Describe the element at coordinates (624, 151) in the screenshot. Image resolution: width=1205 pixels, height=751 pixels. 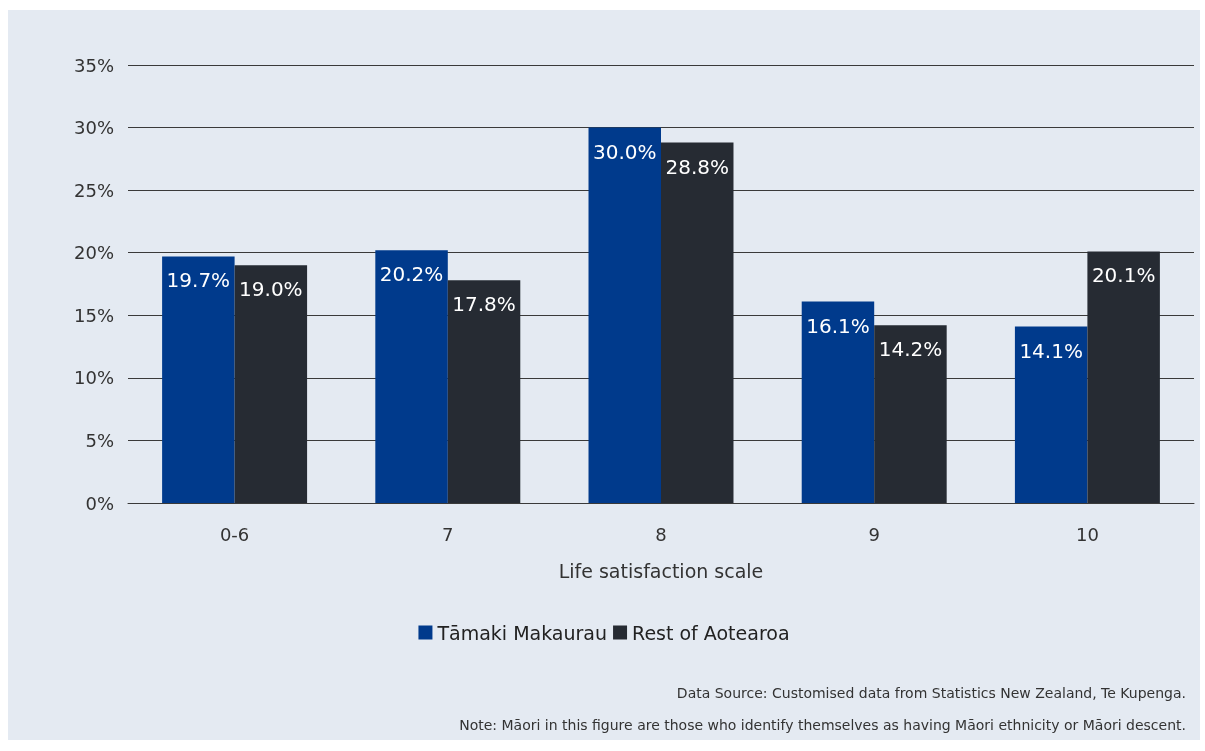
I see `data-label: 30.0%` at that location.